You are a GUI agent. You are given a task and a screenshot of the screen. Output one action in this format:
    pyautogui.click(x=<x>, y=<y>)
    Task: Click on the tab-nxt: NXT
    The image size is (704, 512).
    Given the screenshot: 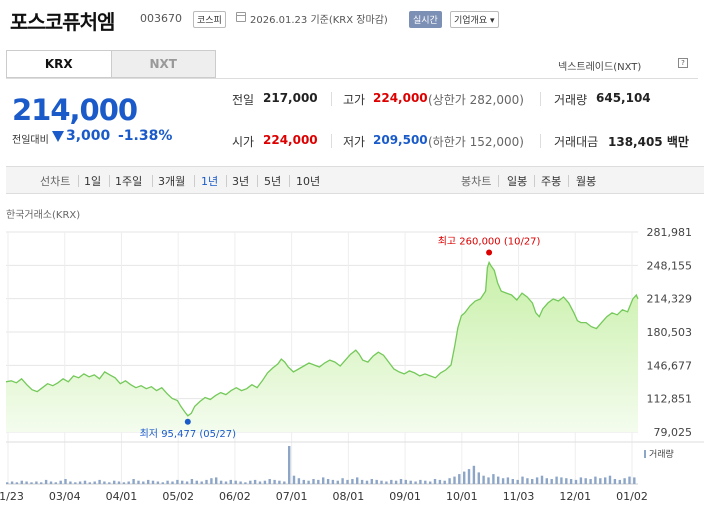 What is the action you would take?
    pyautogui.click(x=162, y=64)
    